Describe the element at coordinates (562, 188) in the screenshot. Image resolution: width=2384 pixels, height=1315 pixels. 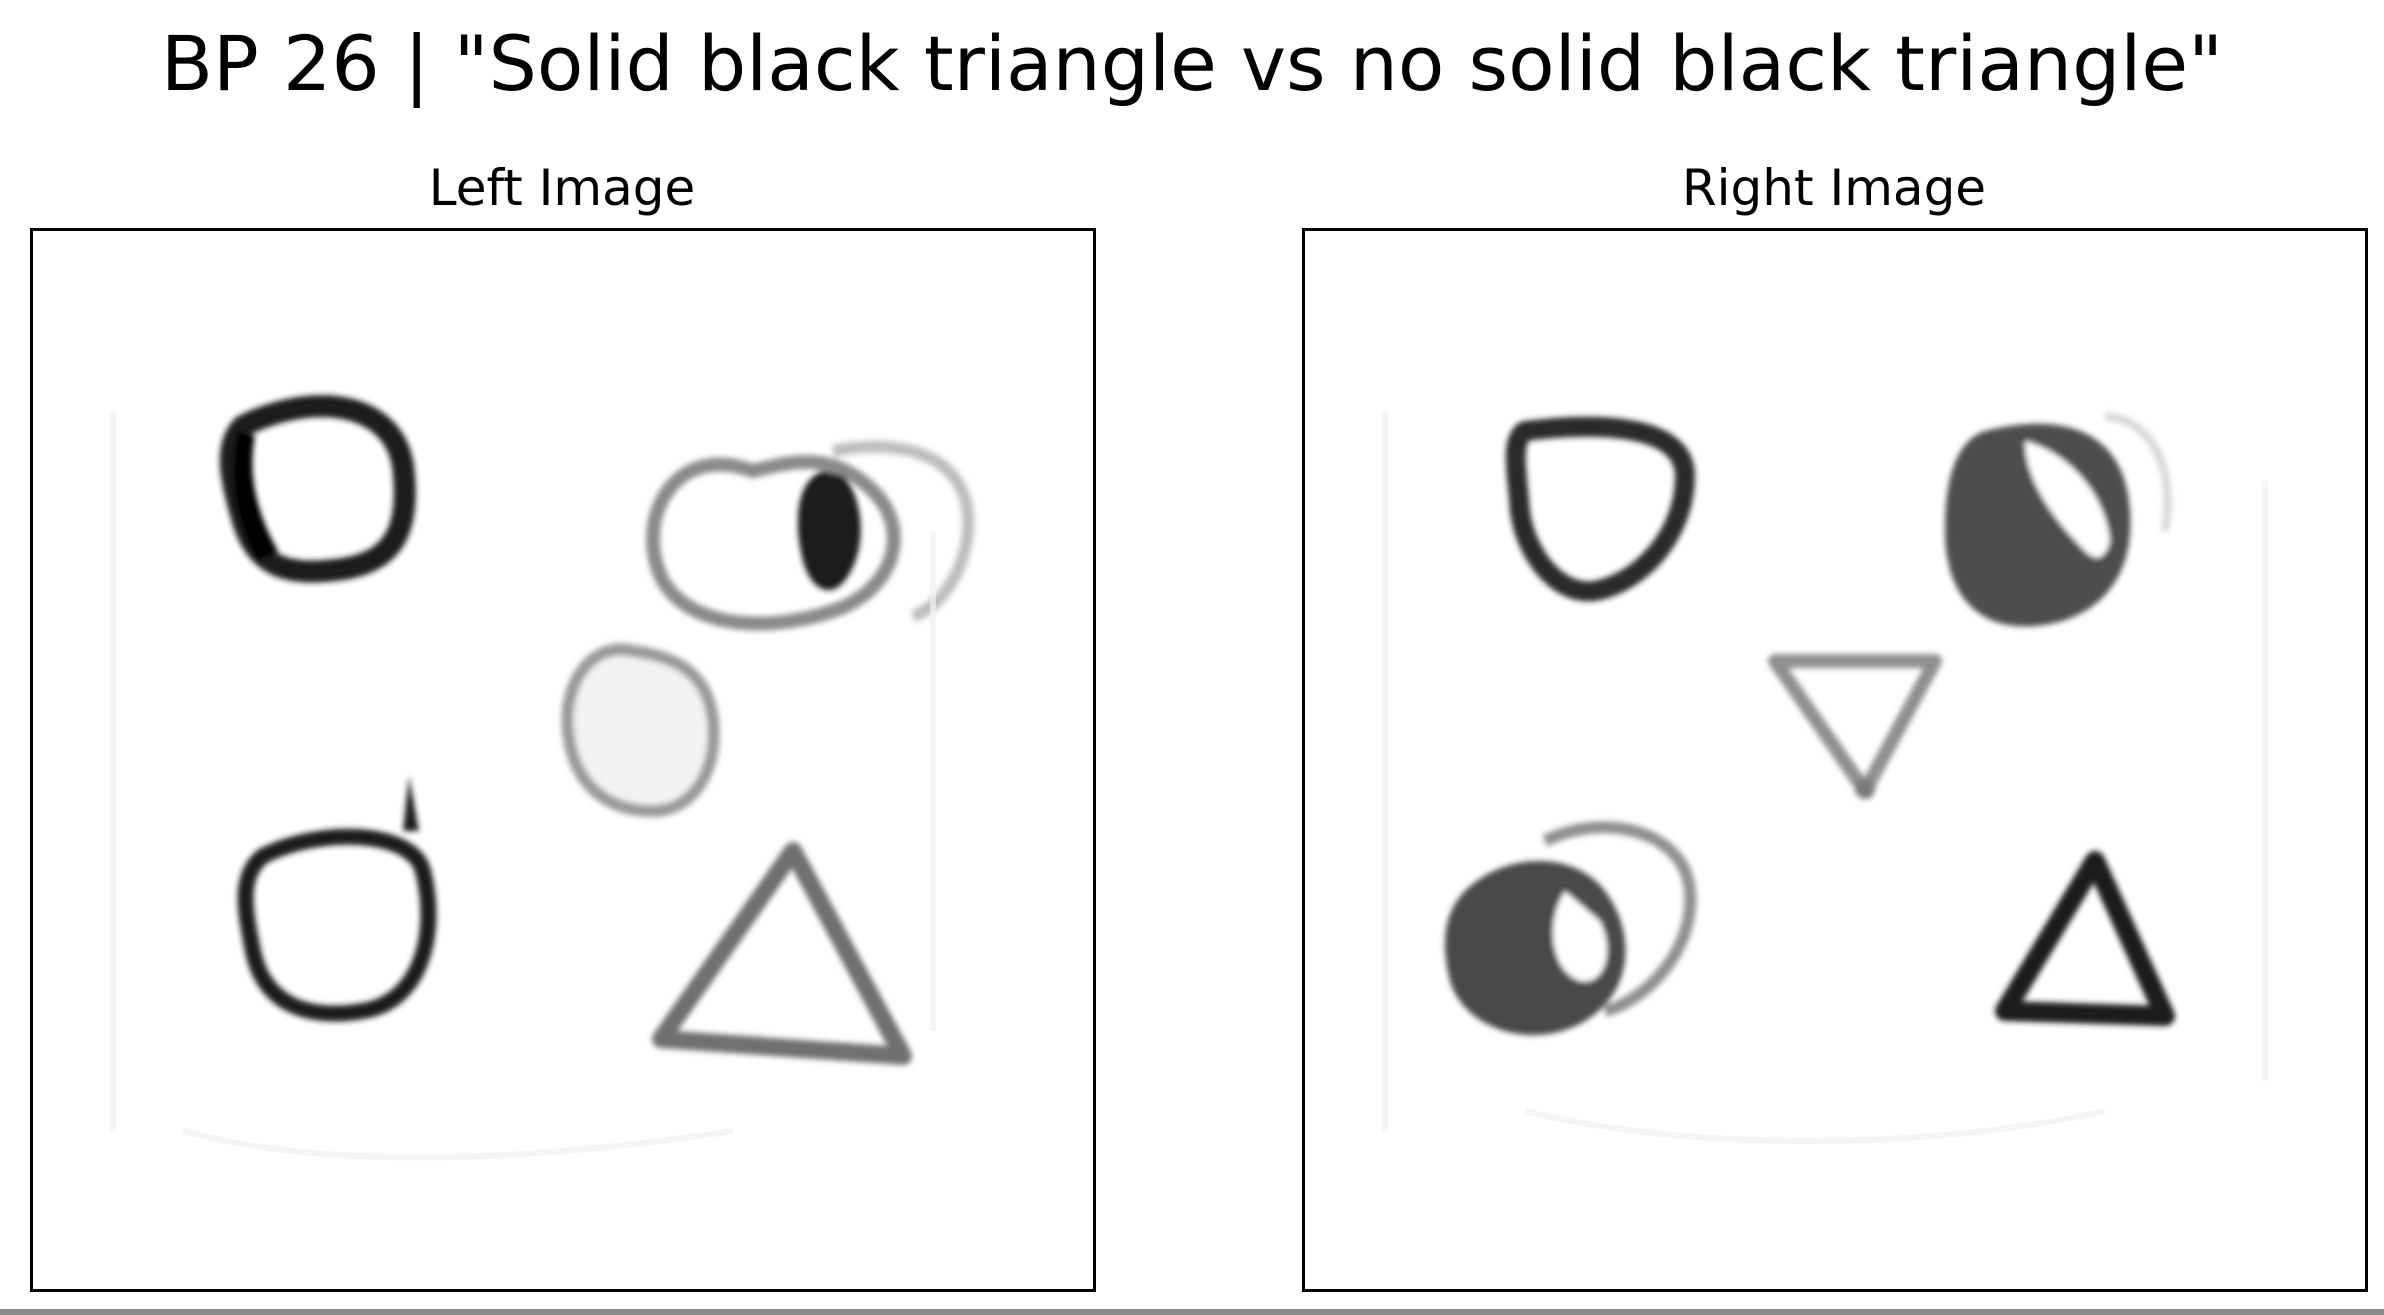
I see `left-panel-title: Left Image` at that location.